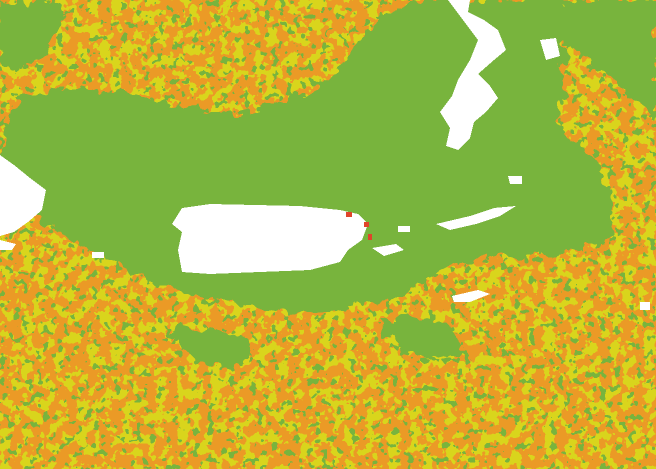 The image size is (656, 469). What do you see at coordinates (515, 180) in the screenshot?
I see `islet-east` at bounding box center [515, 180].